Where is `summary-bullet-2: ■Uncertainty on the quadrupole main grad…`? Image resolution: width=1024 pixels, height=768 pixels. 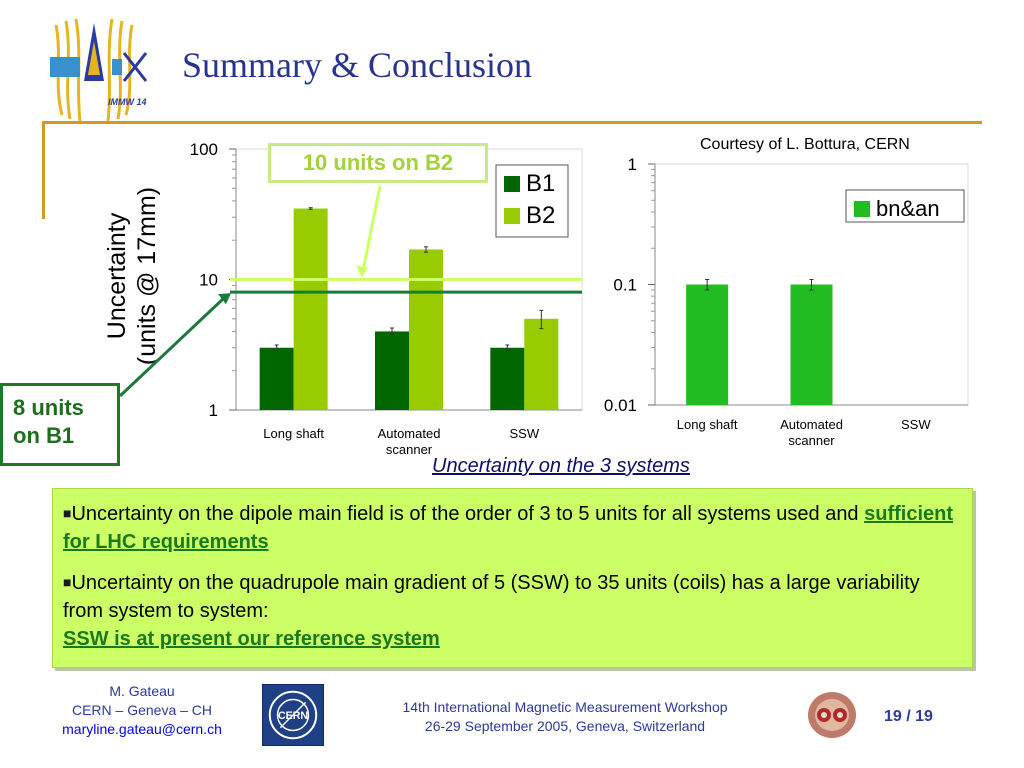 summary-bullet-2: ■Uncertainty on the quadrupole main grad… is located at coordinates (512, 610).